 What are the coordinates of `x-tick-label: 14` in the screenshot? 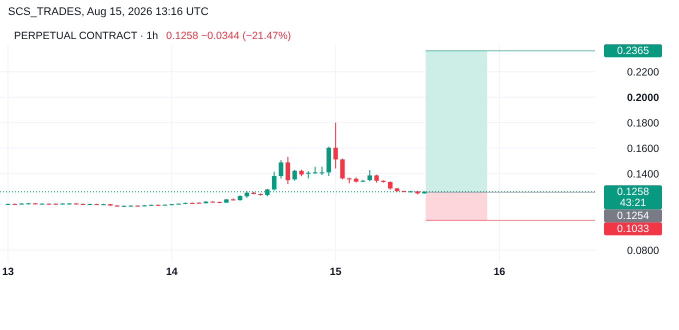 It's located at (172, 272).